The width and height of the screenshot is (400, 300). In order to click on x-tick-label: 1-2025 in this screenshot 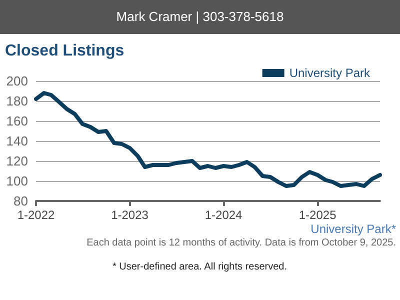, I will do `click(317, 215)`.